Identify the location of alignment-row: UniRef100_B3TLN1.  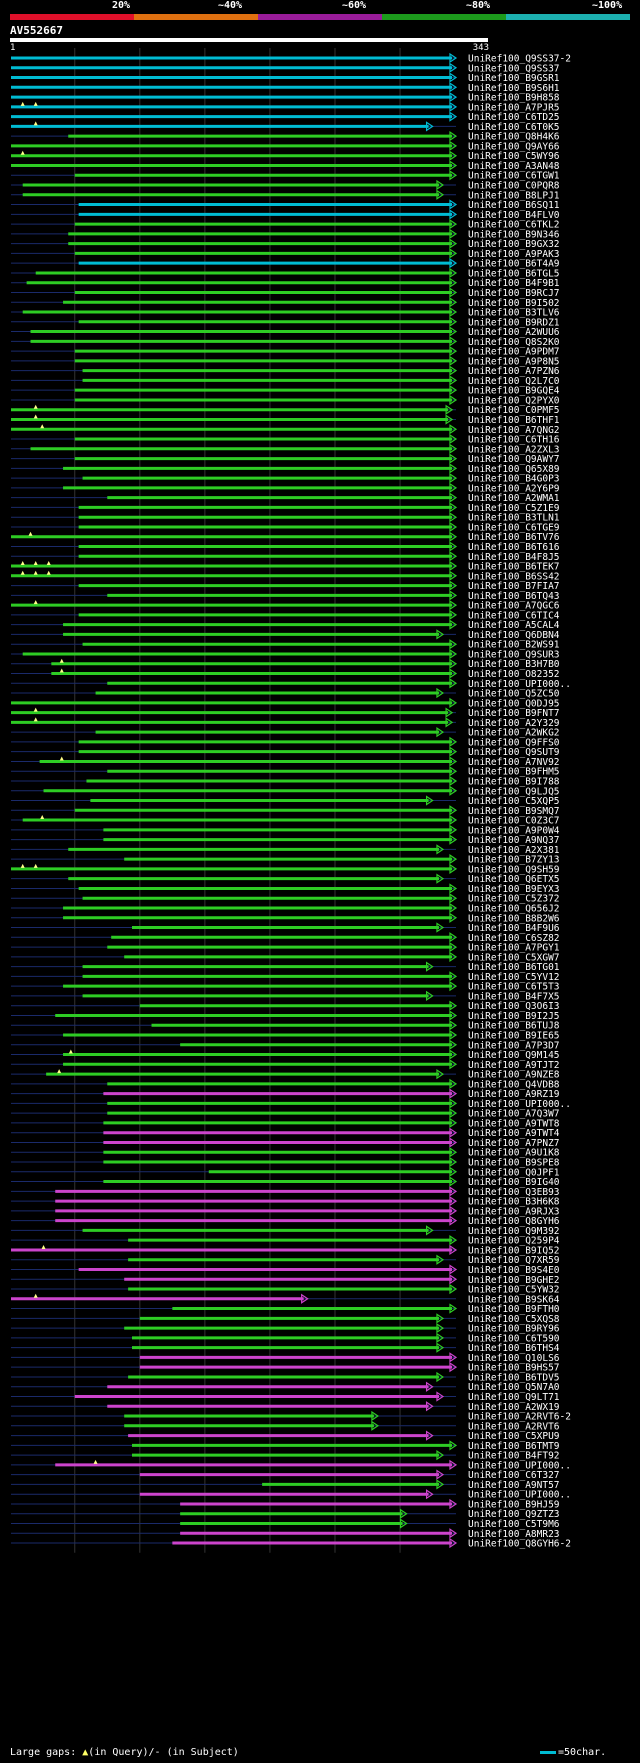
(285, 518).